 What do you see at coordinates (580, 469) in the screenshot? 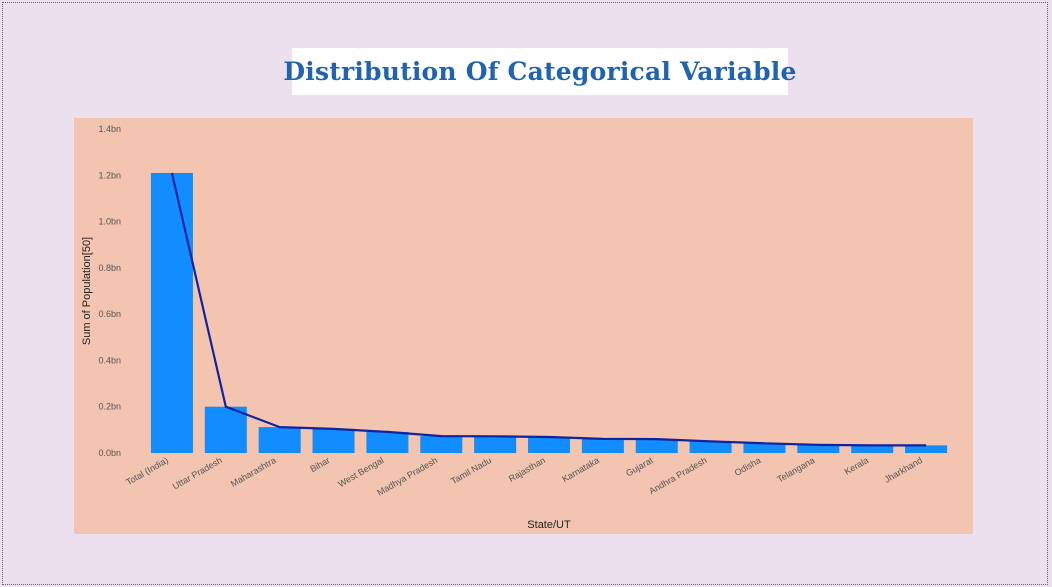
I see `x-tick-label: Karnataka` at bounding box center [580, 469].